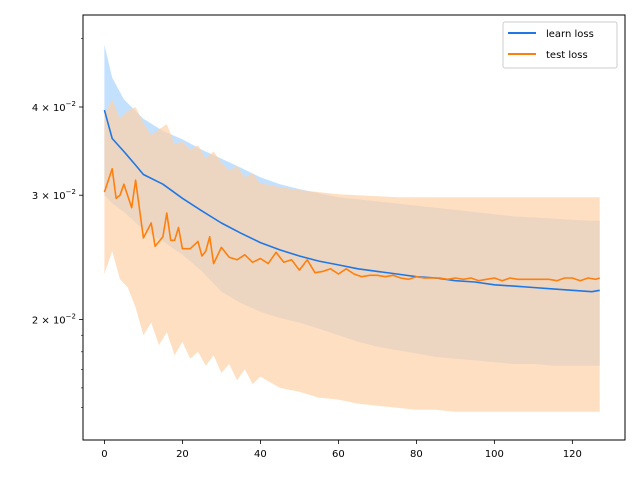 The image size is (640, 480). I want to click on x-tick-label: 0, so click(104, 454).